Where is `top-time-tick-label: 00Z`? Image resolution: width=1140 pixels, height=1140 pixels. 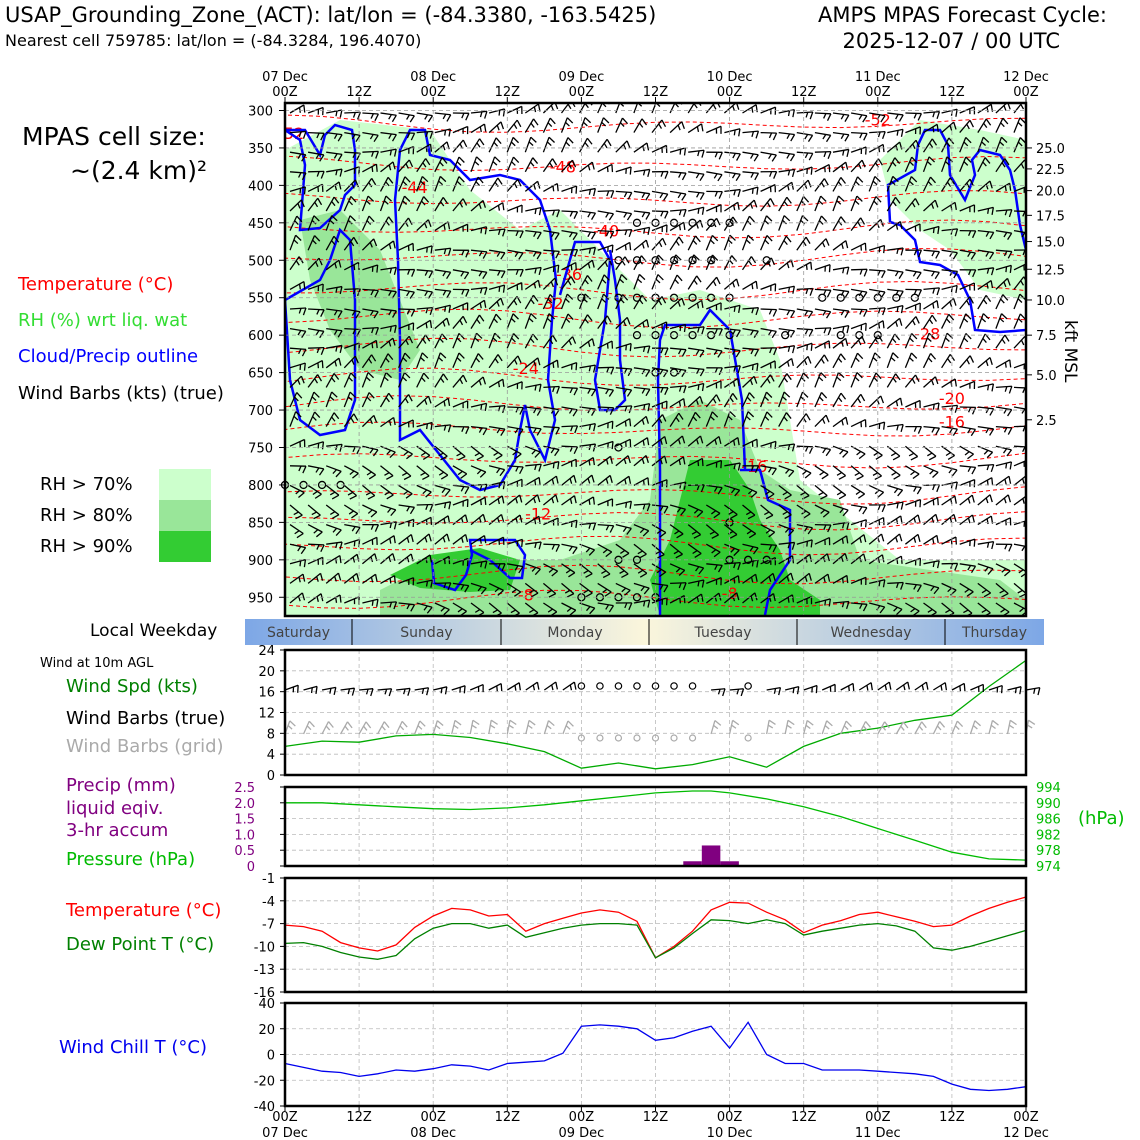 top-time-tick-label: 00Z is located at coordinates (878, 92).